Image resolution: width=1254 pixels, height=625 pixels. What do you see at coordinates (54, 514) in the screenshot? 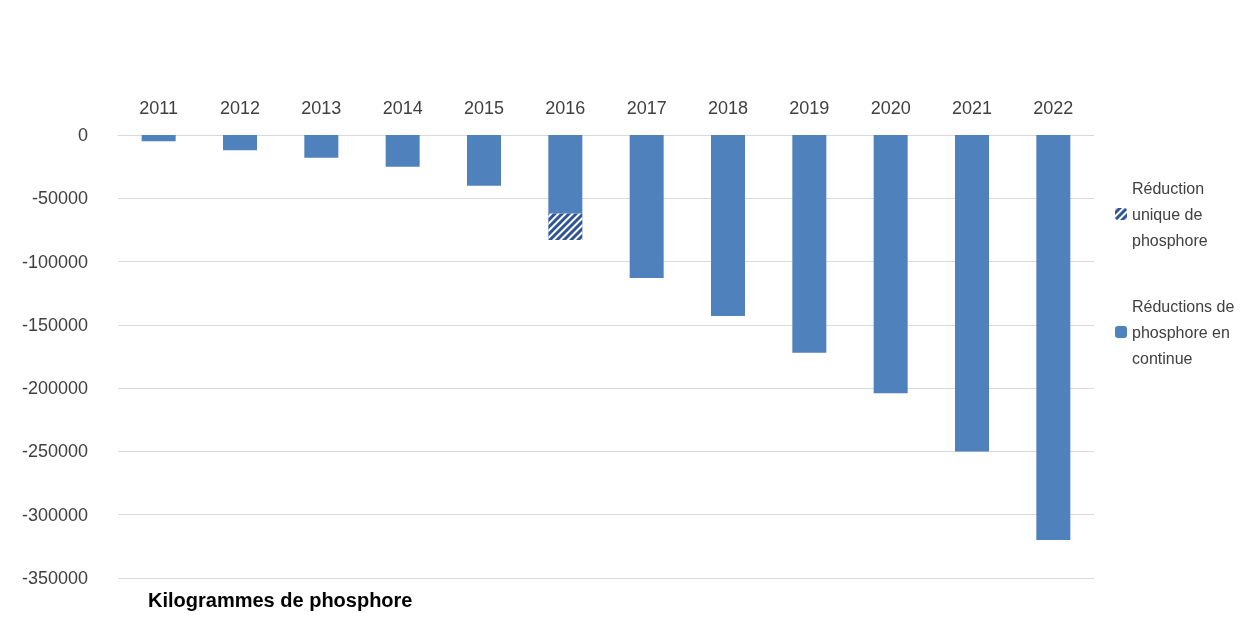
I see `y-tick-label: -300000` at bounding box center [54, 514].